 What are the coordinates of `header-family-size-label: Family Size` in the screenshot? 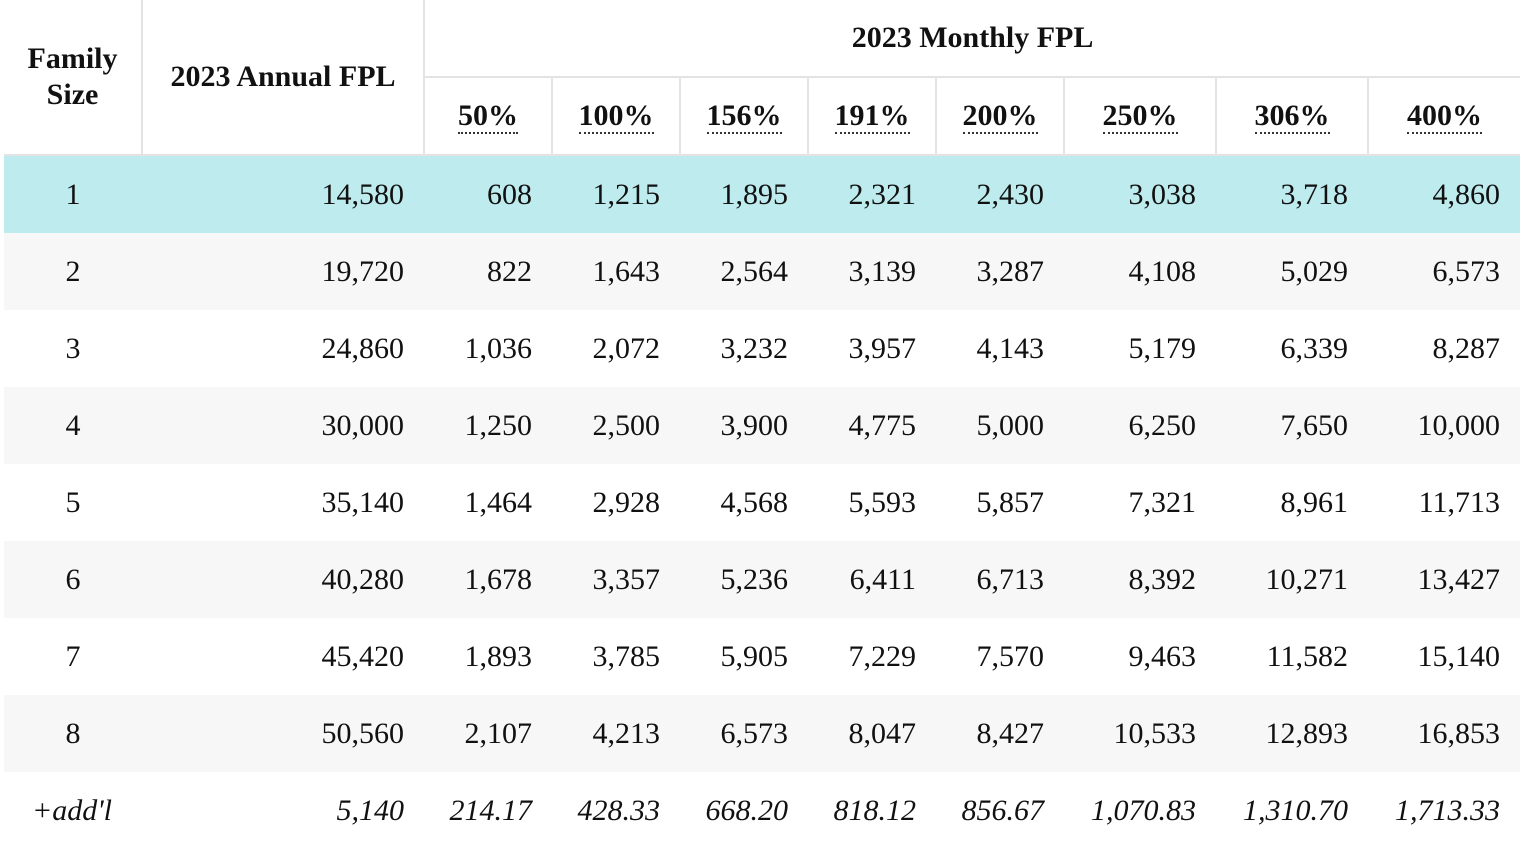 It's located at (72, 76).